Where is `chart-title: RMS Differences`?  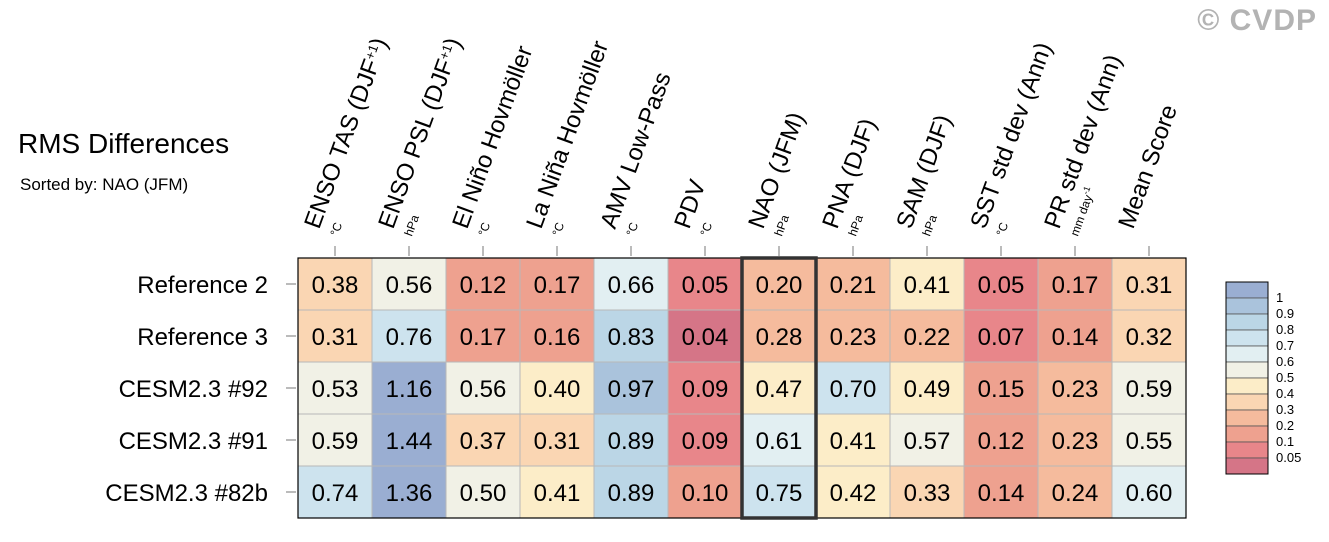
chart-title: RMS Differences is located at coordinates (124, 143).